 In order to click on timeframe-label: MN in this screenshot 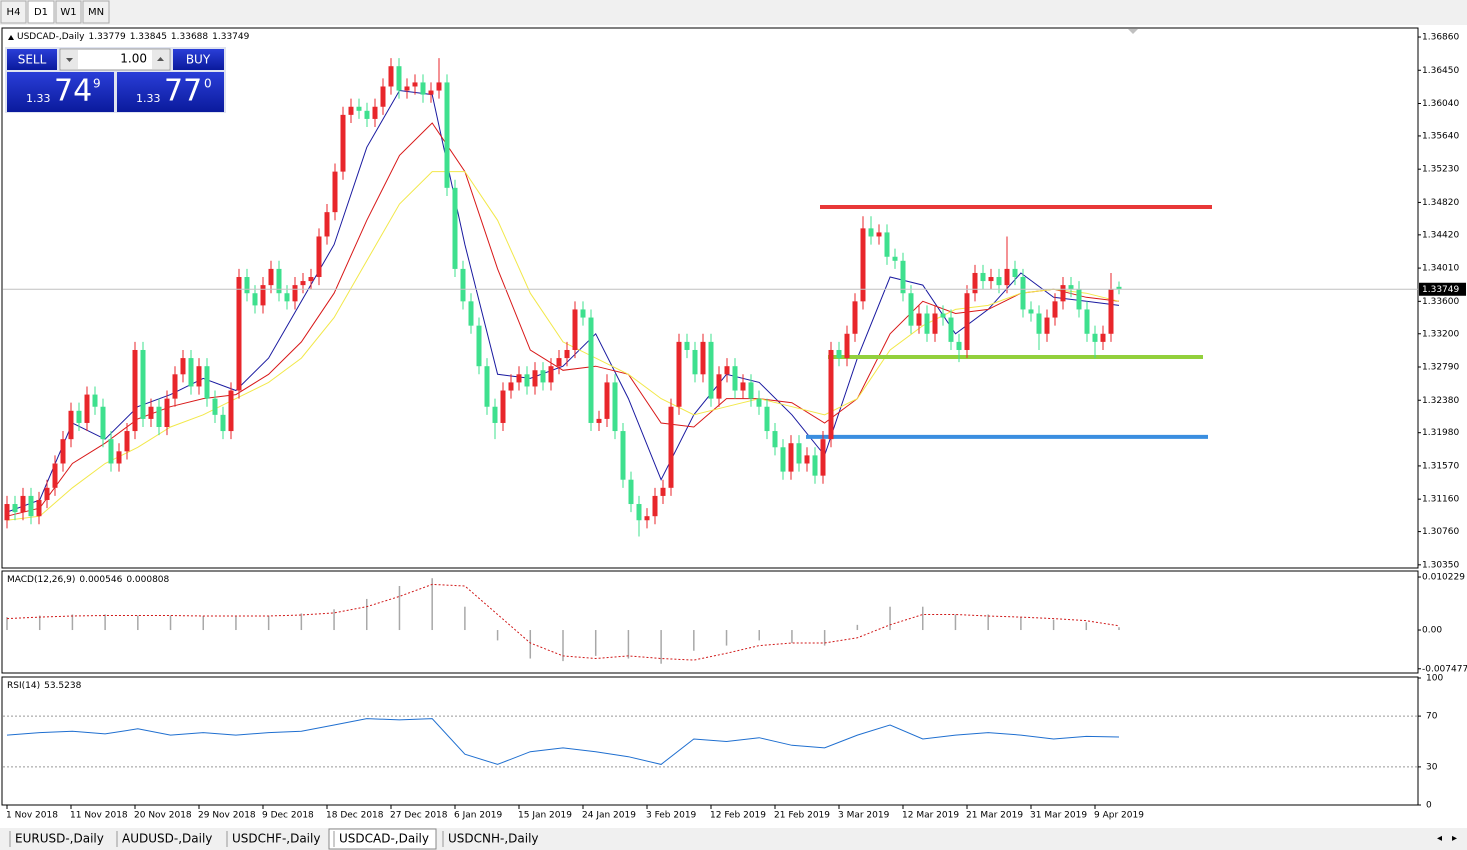, I will do `click(96, 12)`.